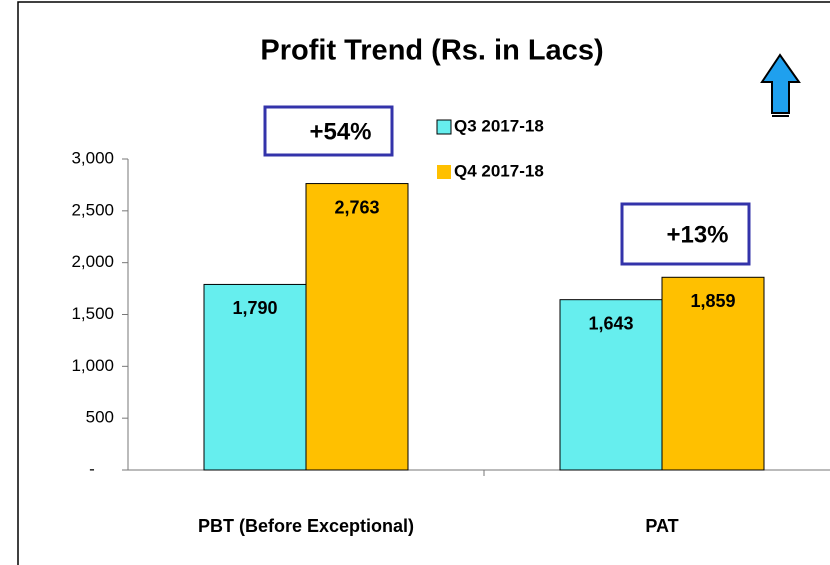 The width and height of the screenshot is (830, 565). Describe the element at coordinates (499, 170) in the screenshot. I see `legend-label: Q4 2017-18` at that location.